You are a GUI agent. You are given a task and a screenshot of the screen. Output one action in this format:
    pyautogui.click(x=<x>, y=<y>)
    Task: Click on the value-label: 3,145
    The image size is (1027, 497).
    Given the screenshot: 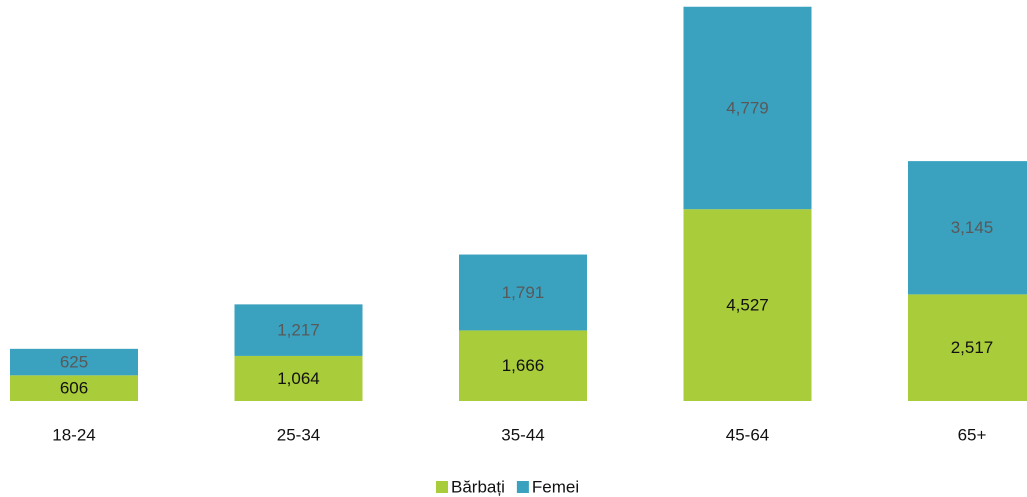 What is the action you would take?
    pyautogui.click(x=972, y=227)
    